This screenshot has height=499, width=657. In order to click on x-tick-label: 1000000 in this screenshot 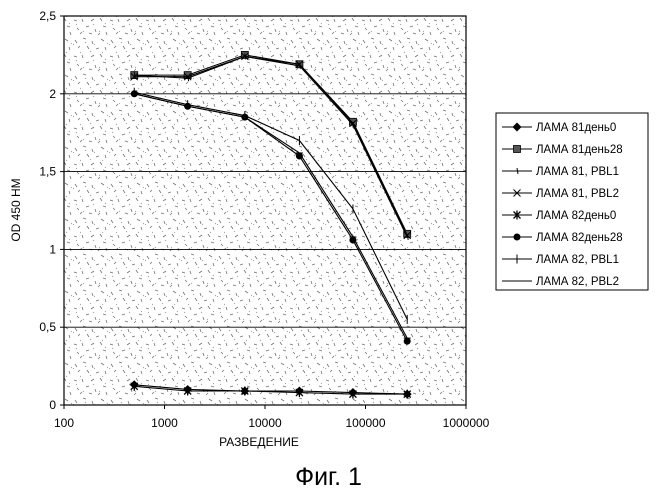, I will do `click(466, 423)`.